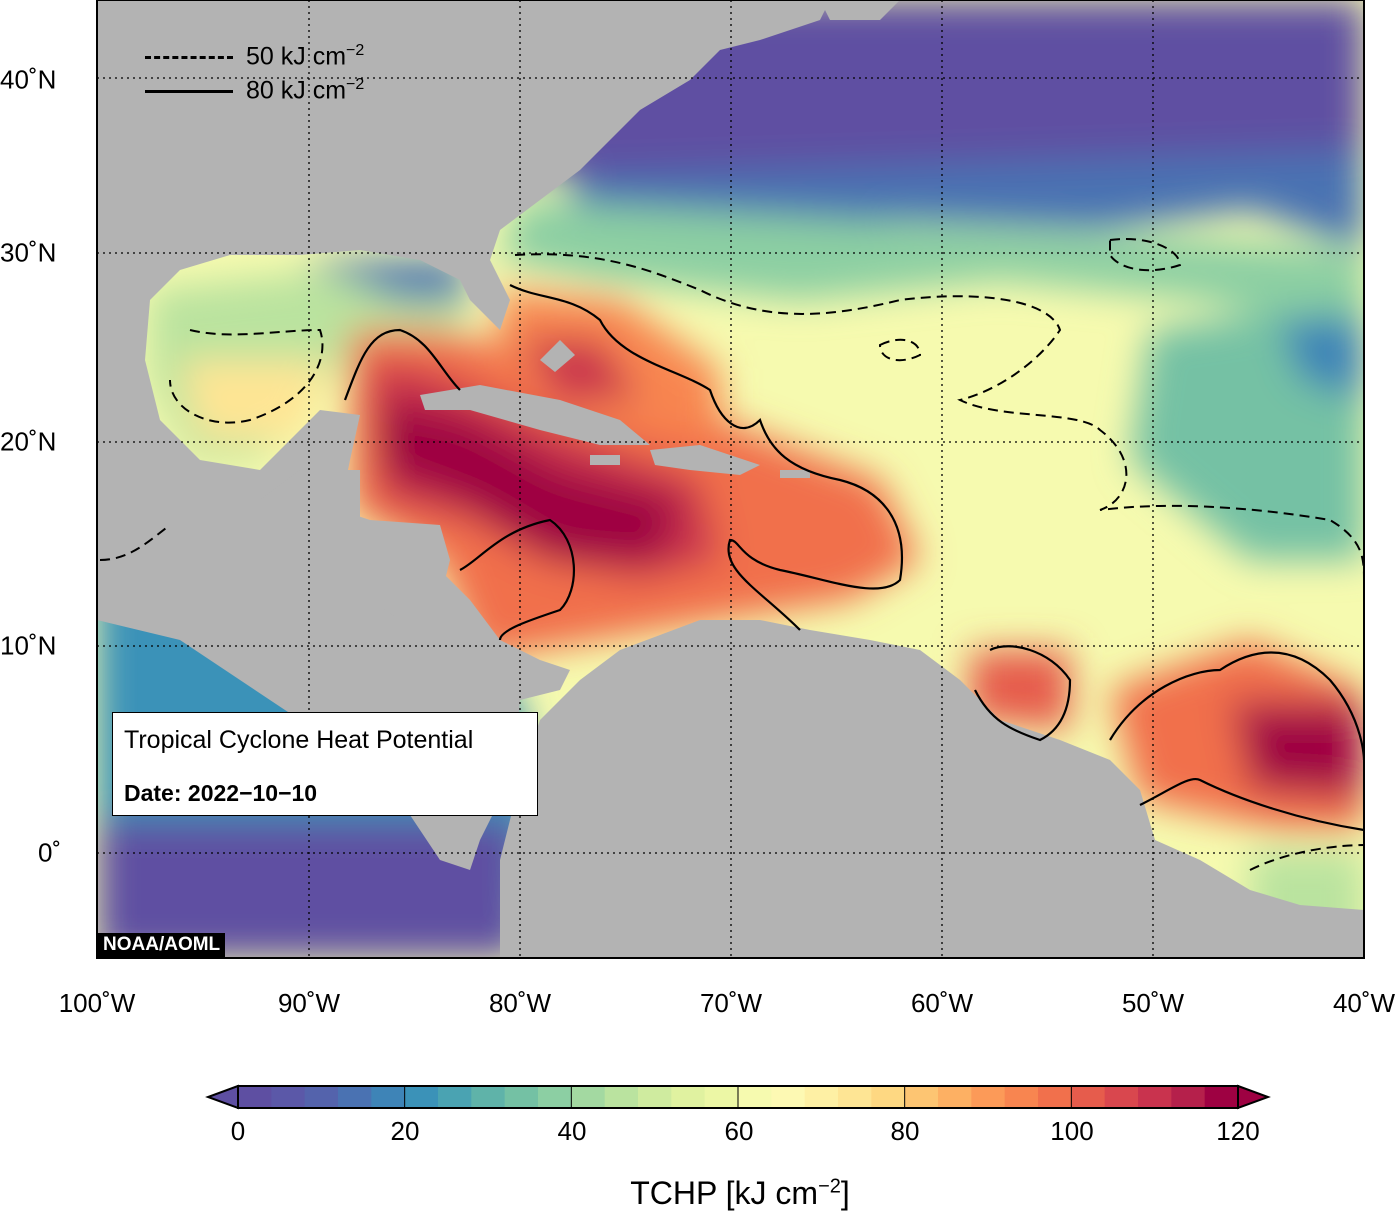  What do you see at coordinates (739, 1131) in the screenshot?
I see `colorbar-tick-label: 60` at bounding box center [739, 1131].